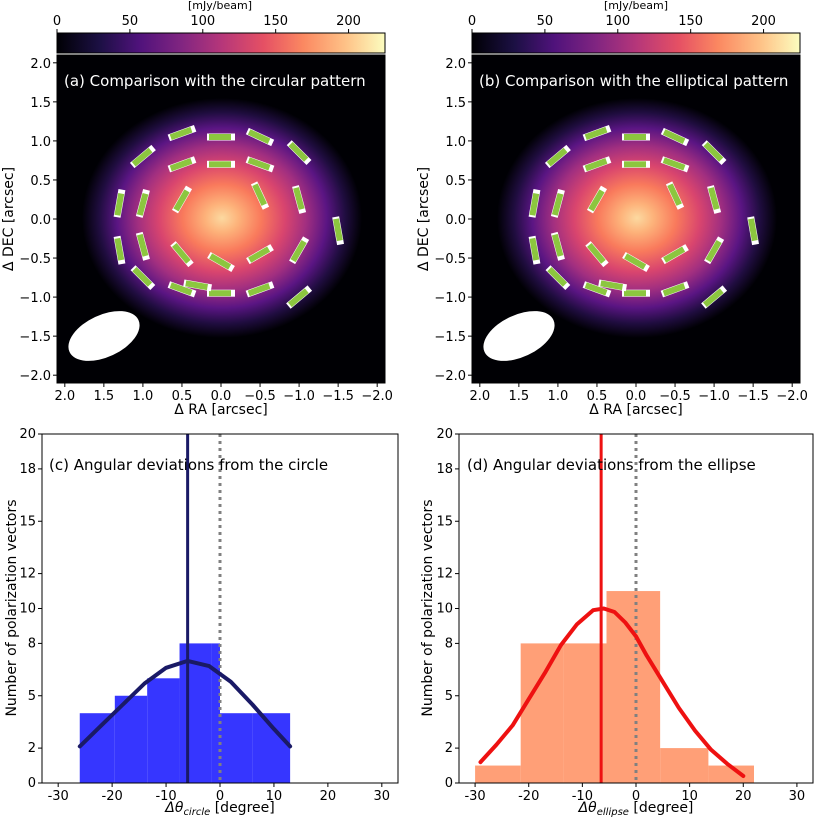 Image resolution: width=817 pixels, height=817 pixels. I want to click on image-b-ylabel: Δ DEC [arcsec], so click(424, 219).